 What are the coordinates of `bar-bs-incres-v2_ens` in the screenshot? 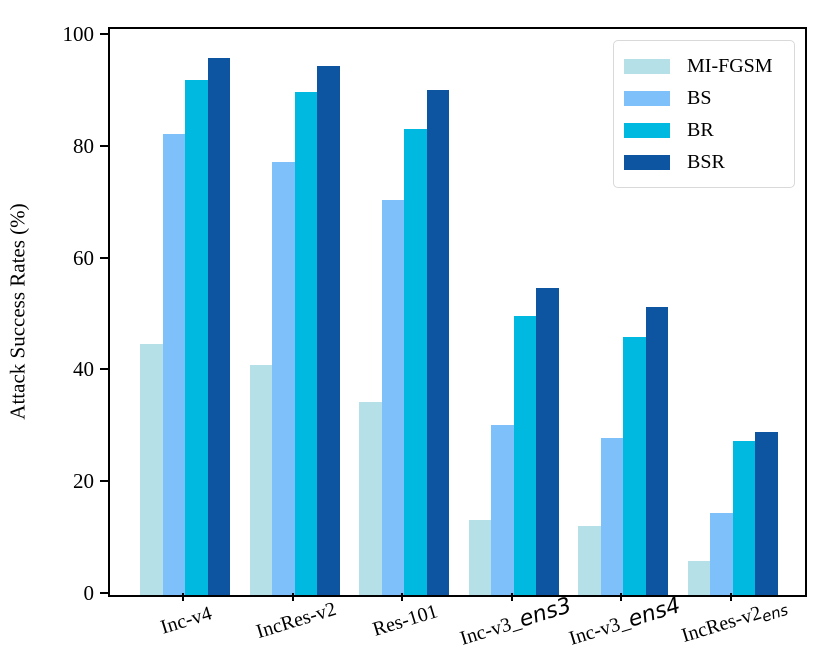 It's located at (721, 553).